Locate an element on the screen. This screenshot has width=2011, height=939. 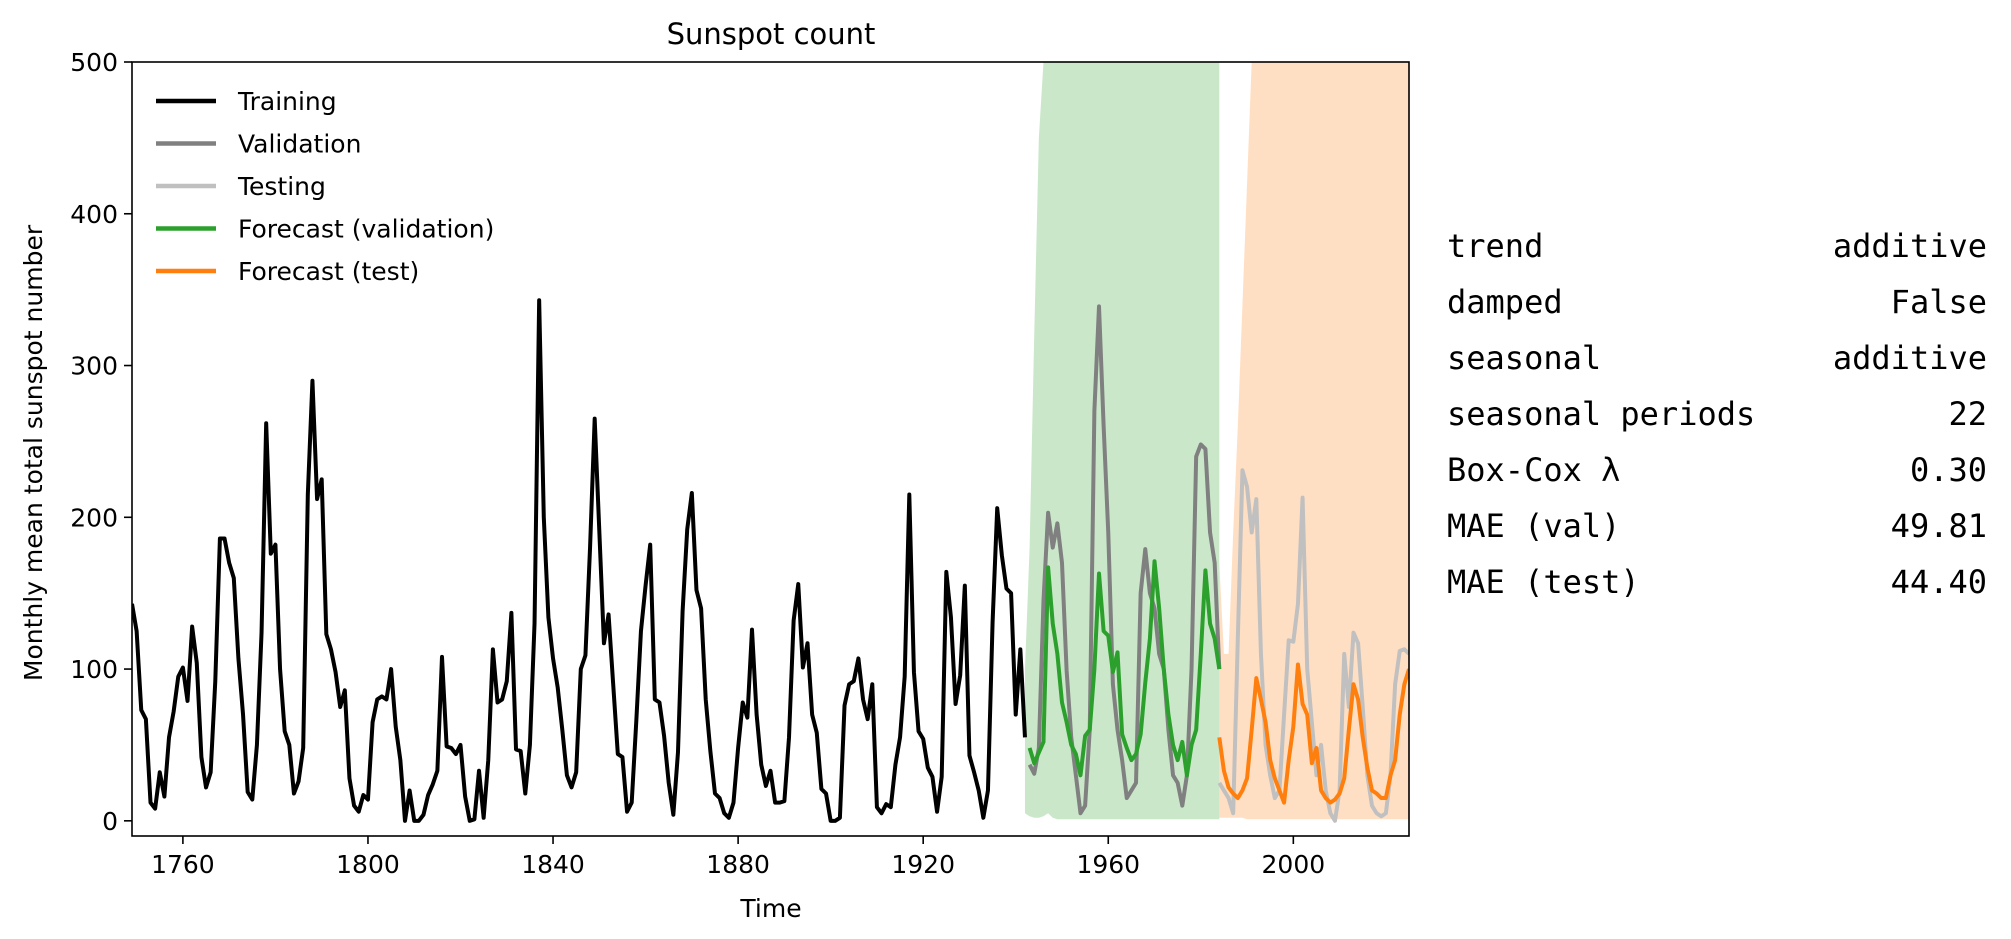
forecast-test-interval-band is located at coordinates (1314, 441).